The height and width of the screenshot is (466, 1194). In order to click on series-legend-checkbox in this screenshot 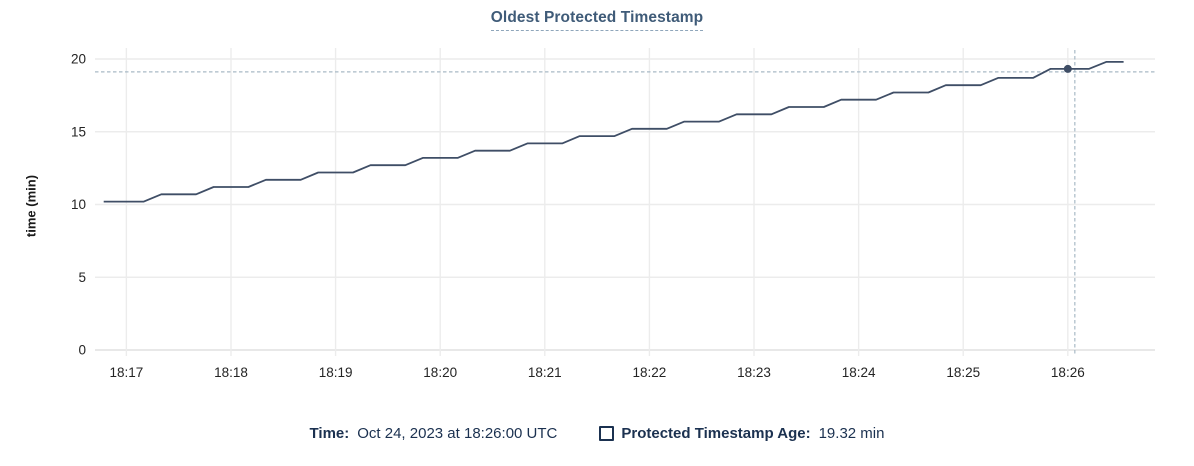, I will do `click(607, 433)`.